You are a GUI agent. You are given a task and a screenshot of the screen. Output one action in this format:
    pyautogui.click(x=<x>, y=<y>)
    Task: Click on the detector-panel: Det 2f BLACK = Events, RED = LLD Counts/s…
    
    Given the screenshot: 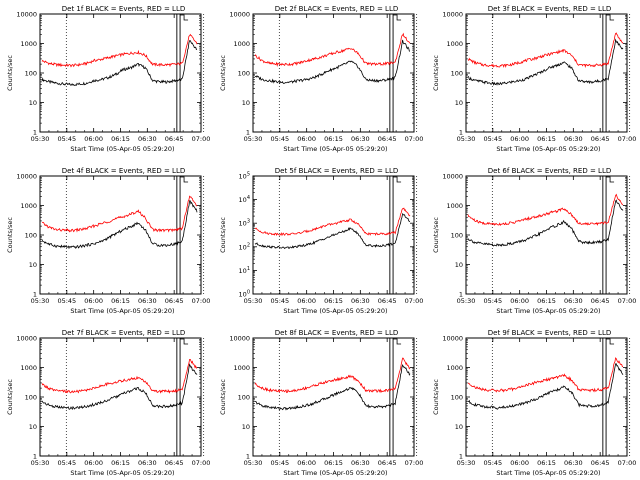 What is the action you would take?
    pyautogui.click(x=321, y=79)
    